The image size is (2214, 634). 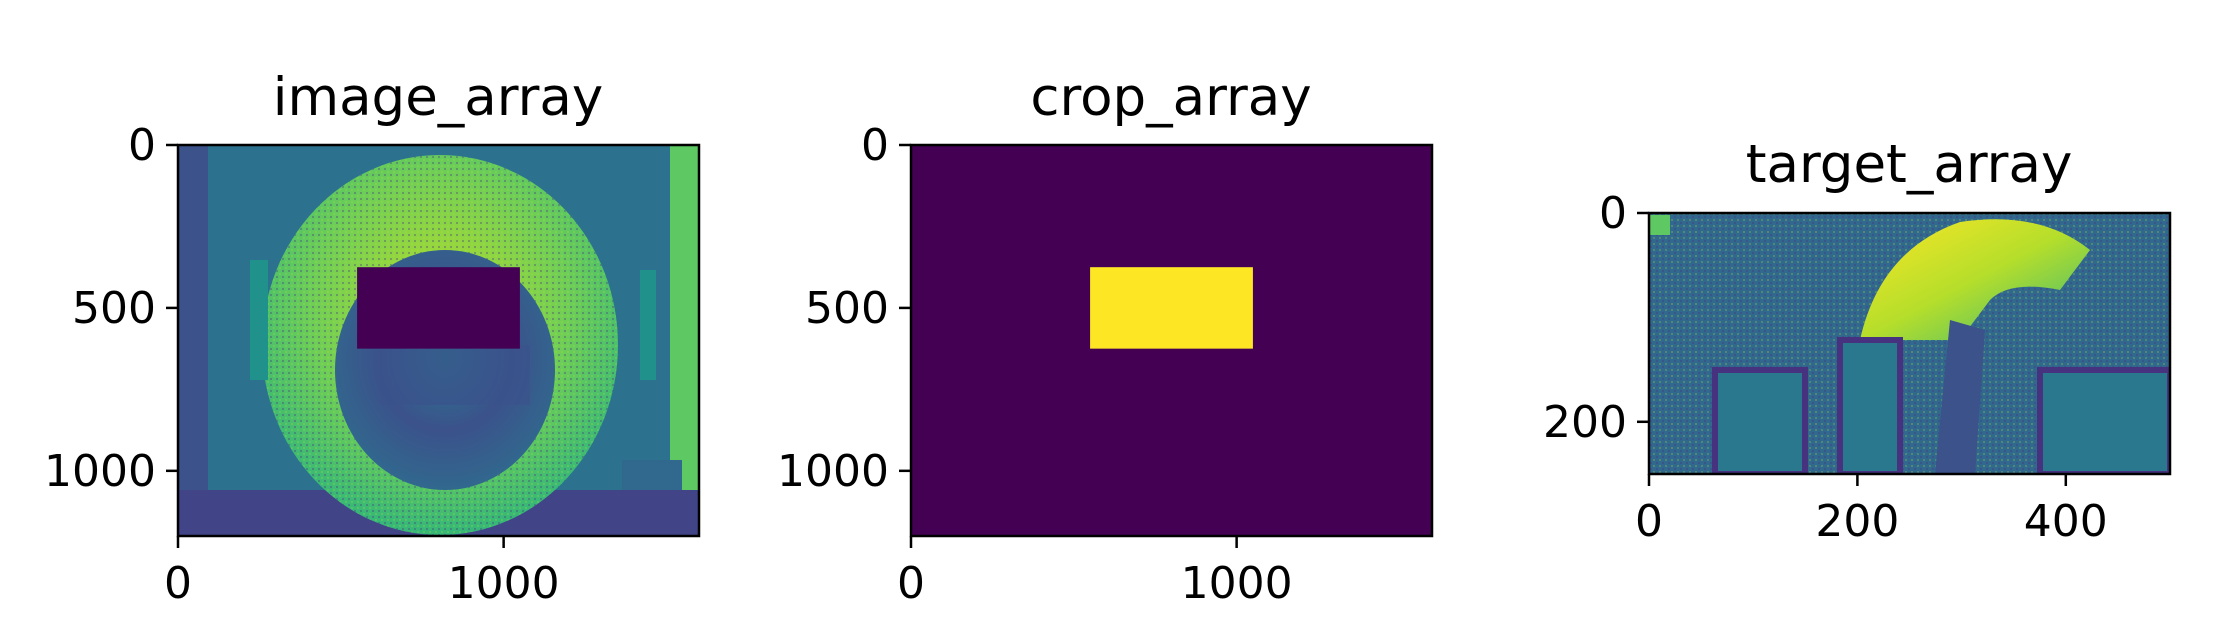 I want to click on image-array-y-ticks: 0 500 1000, so click(x=111, y=308).